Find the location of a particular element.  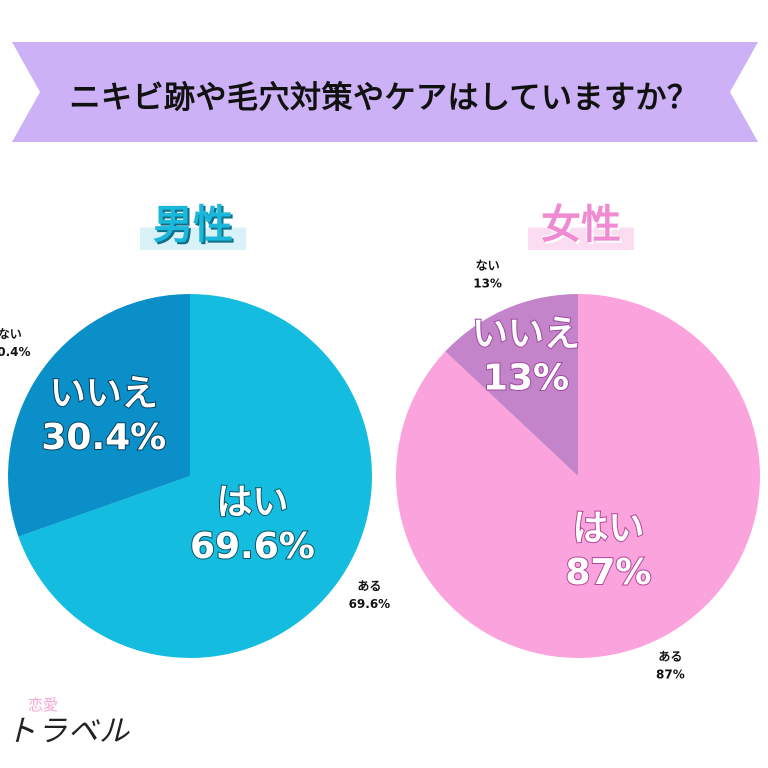

female-outer-label-yes: ある is located at coordinates (670, 656).